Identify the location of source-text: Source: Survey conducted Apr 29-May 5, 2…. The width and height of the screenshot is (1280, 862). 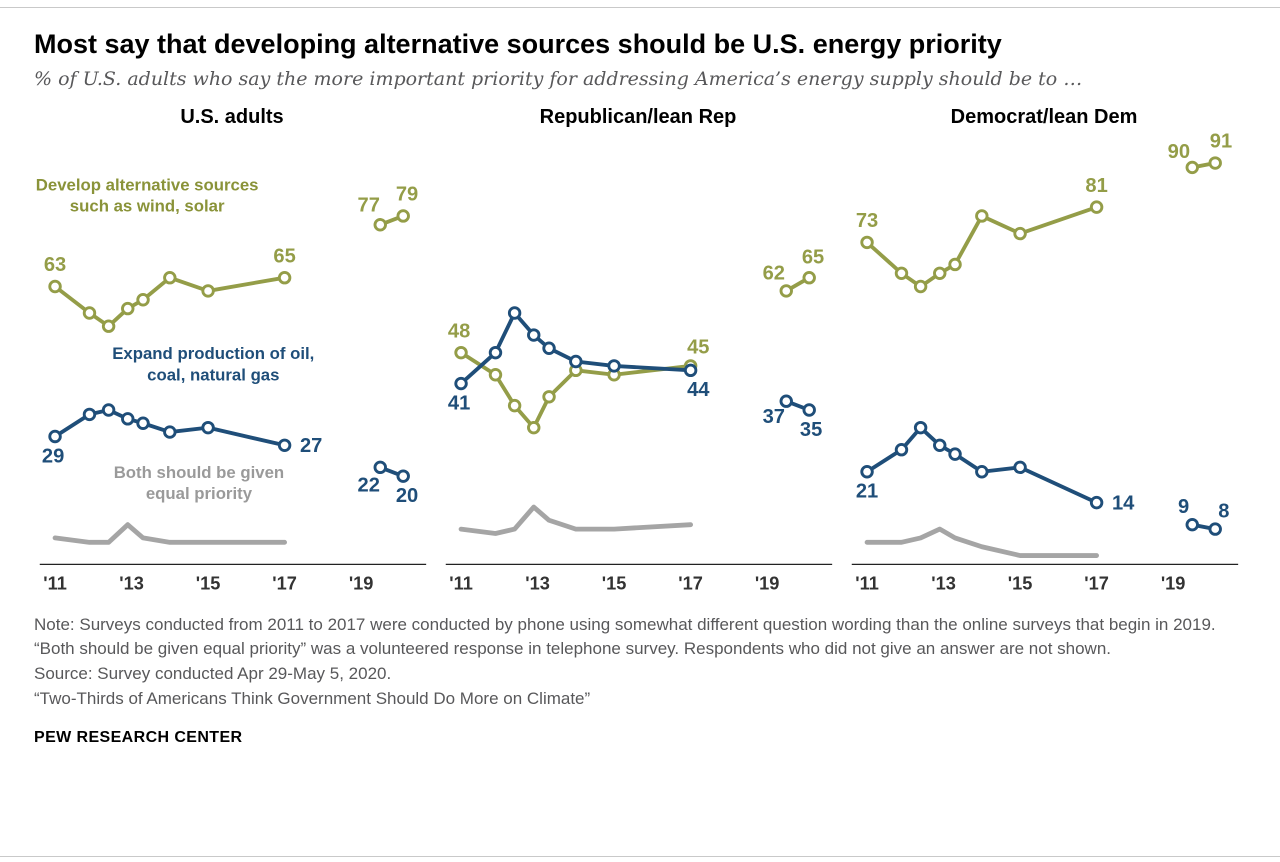
(213, 674).